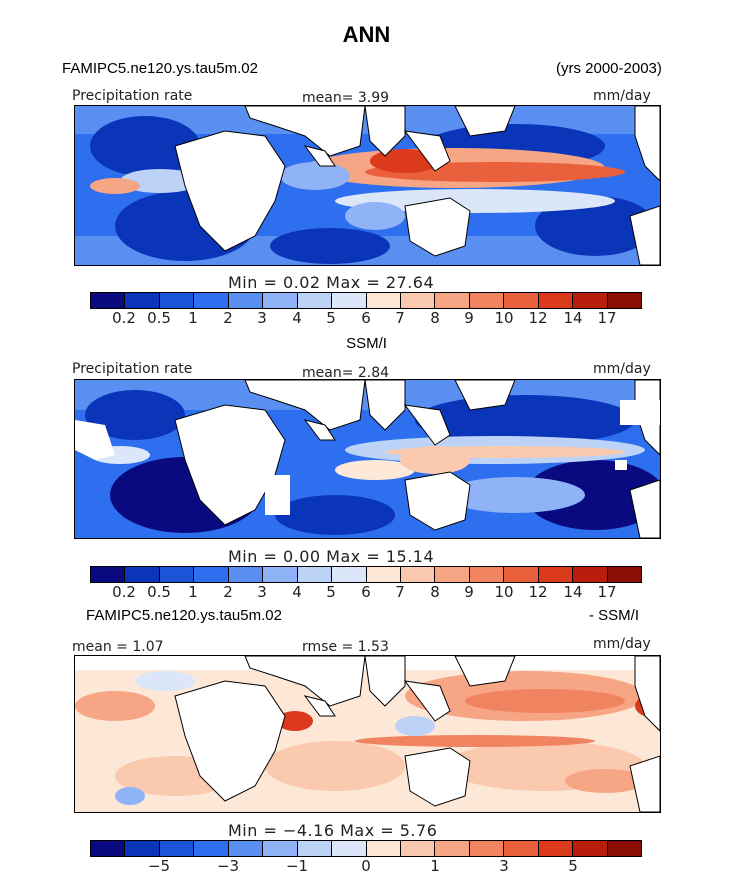 The height and width of the screenshot is (884, 733). I want to click on panel1-colorbar, so click(366, 300).